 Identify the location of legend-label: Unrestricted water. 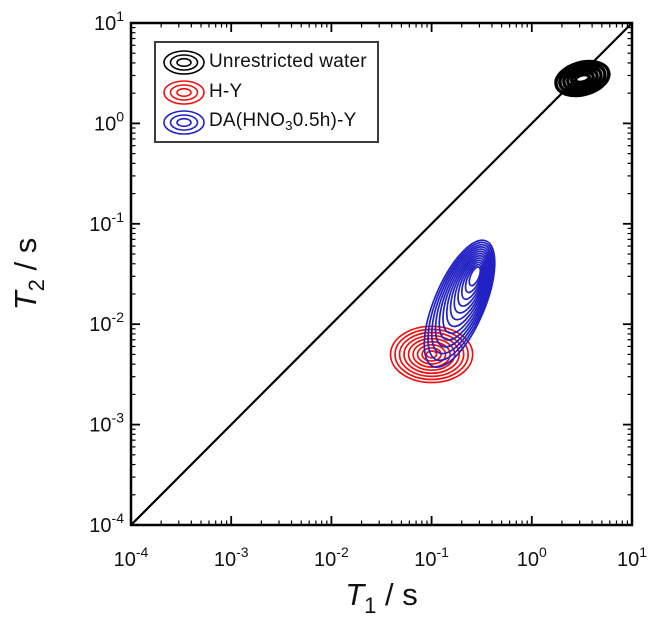
(288, 61).